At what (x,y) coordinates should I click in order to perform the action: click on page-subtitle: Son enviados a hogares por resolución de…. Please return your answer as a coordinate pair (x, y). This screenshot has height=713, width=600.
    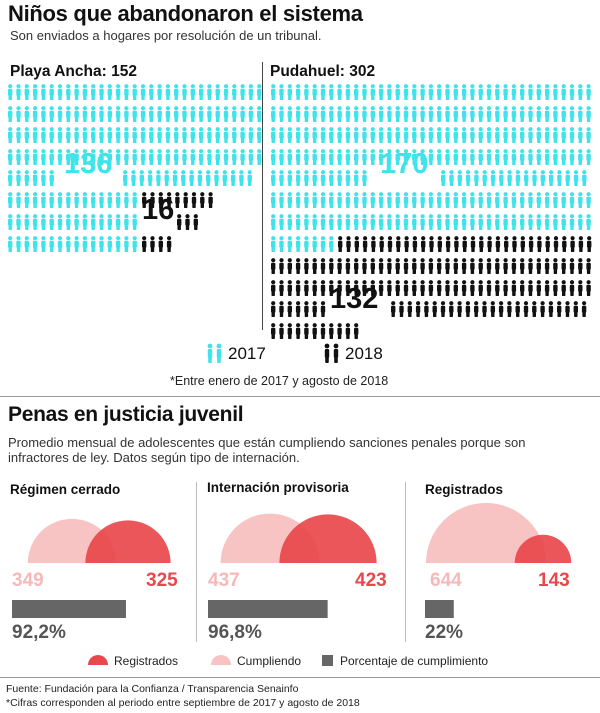
    Looking at the image, I should click on (166, 35).